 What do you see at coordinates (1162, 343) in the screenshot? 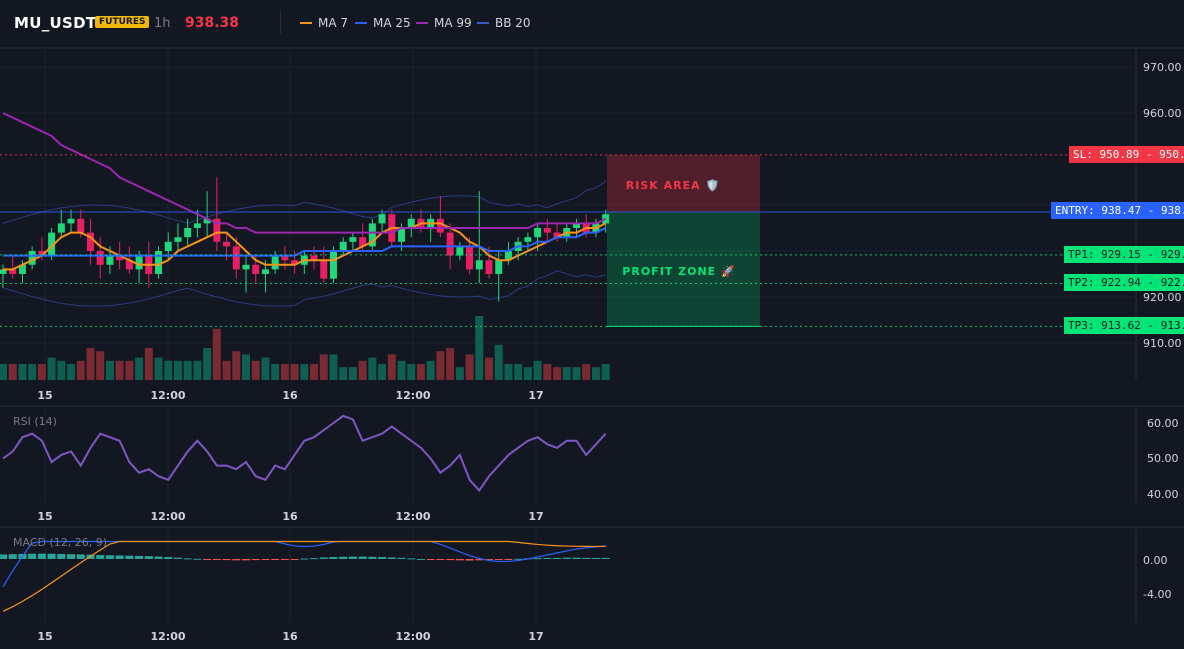
I see `price-tick: 910.00` at bounding box center [1162, 343].